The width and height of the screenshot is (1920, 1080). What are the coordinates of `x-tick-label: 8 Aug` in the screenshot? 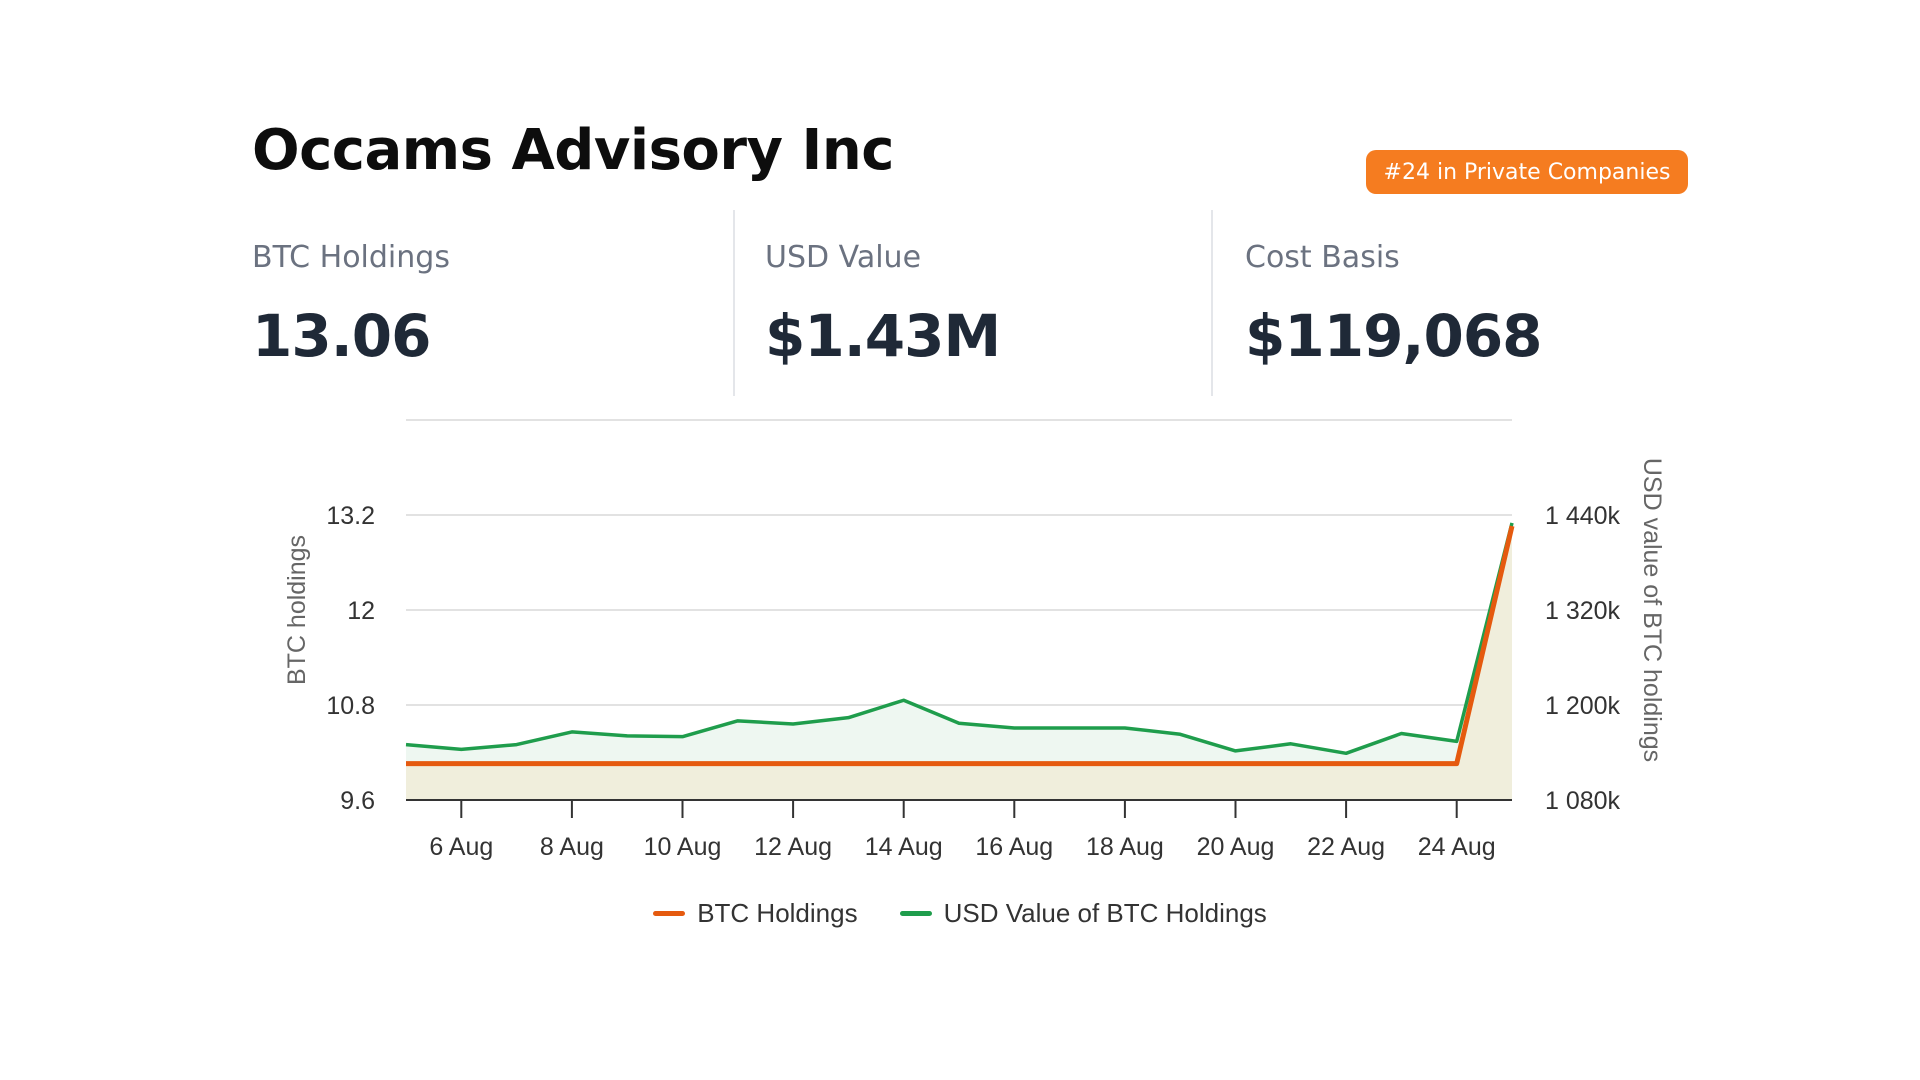 It's located at (572, 847).